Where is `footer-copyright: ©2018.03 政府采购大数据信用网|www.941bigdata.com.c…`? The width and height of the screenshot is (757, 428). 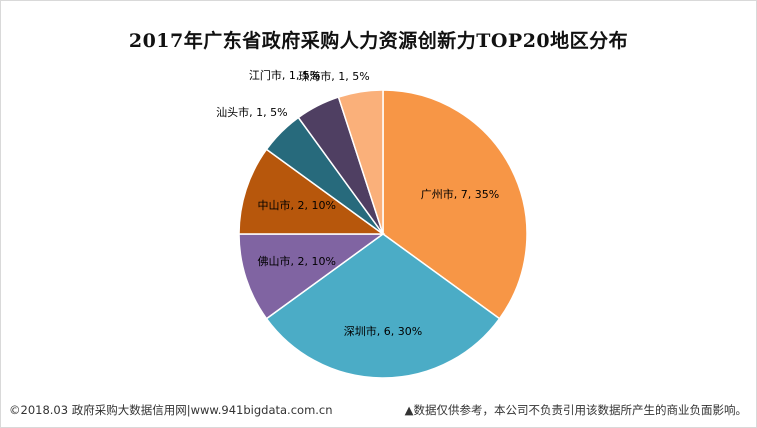
footer-copyright: ©2018.03 政府采购大数据信用网|www.941bigdata.com.c… is located at coordinates (171, 410).